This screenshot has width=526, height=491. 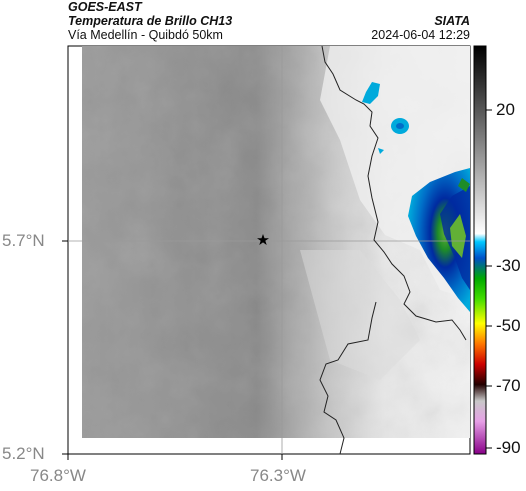 What do you see at coordinates (508, 385) in the screenshot?
I see `colorbar-tick-label: -70` at bounding box center [508, 385].